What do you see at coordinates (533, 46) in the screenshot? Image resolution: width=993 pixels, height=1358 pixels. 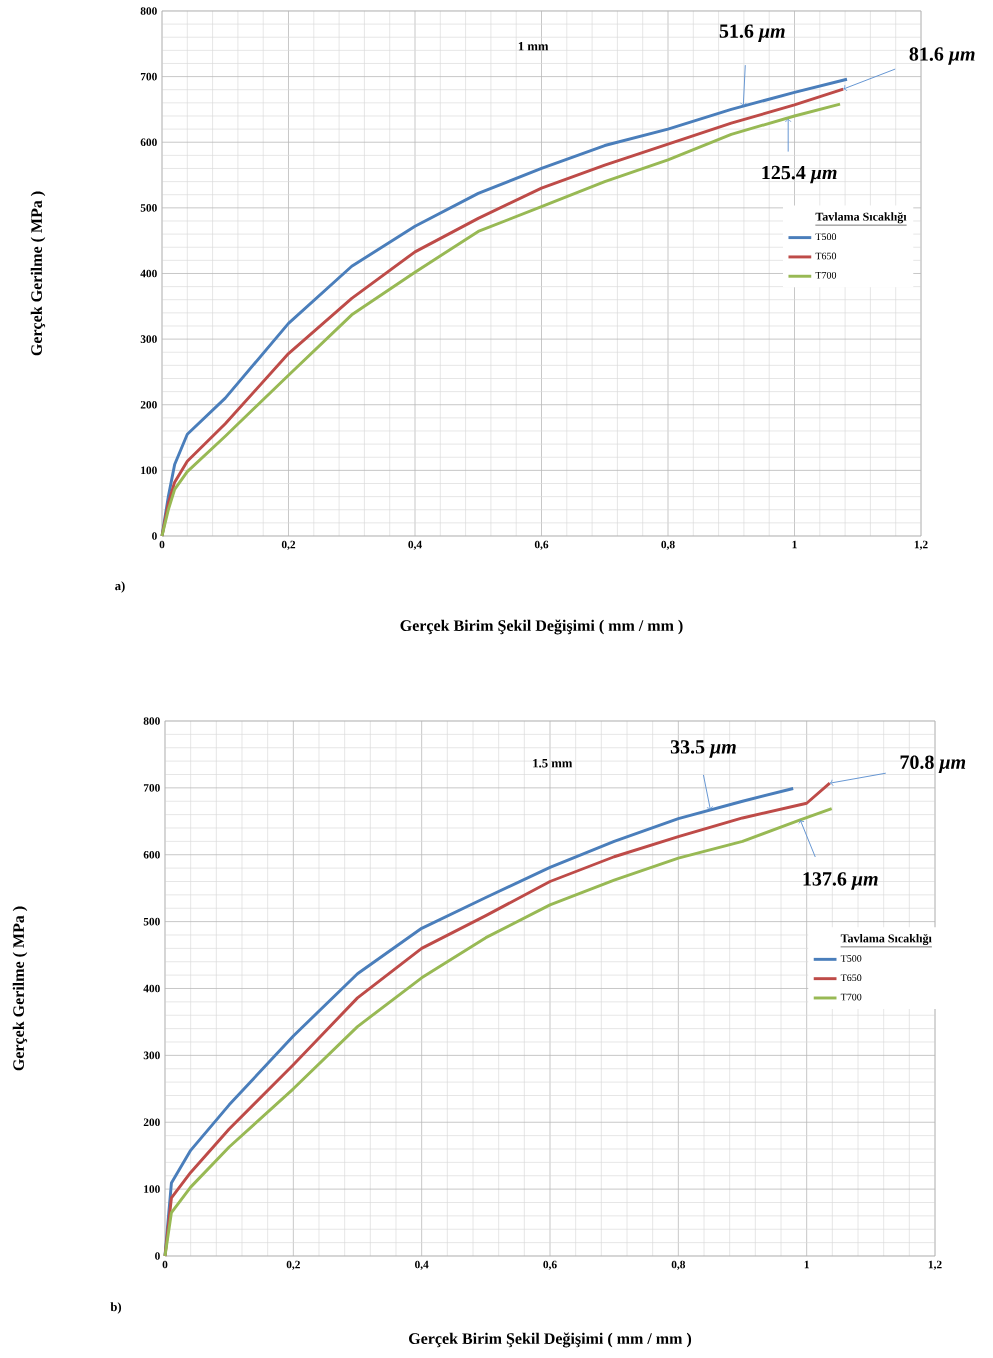 I see `annotation: 1 mm` at bounding box center [533, 46].